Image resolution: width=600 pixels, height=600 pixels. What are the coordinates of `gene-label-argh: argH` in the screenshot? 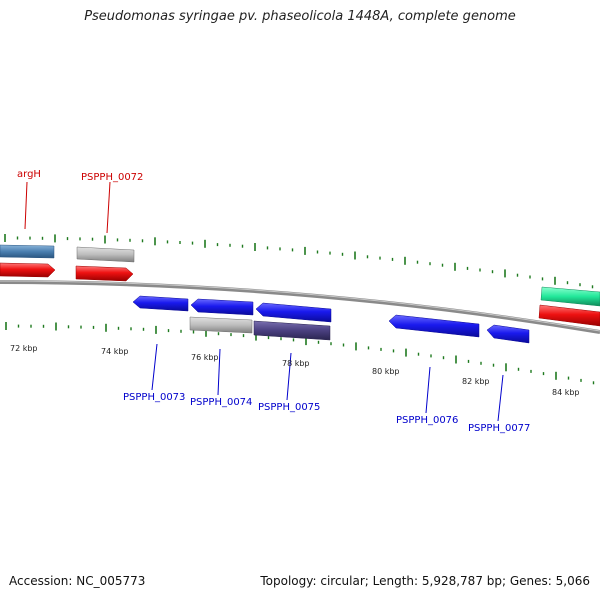 It's located at (29, 174).